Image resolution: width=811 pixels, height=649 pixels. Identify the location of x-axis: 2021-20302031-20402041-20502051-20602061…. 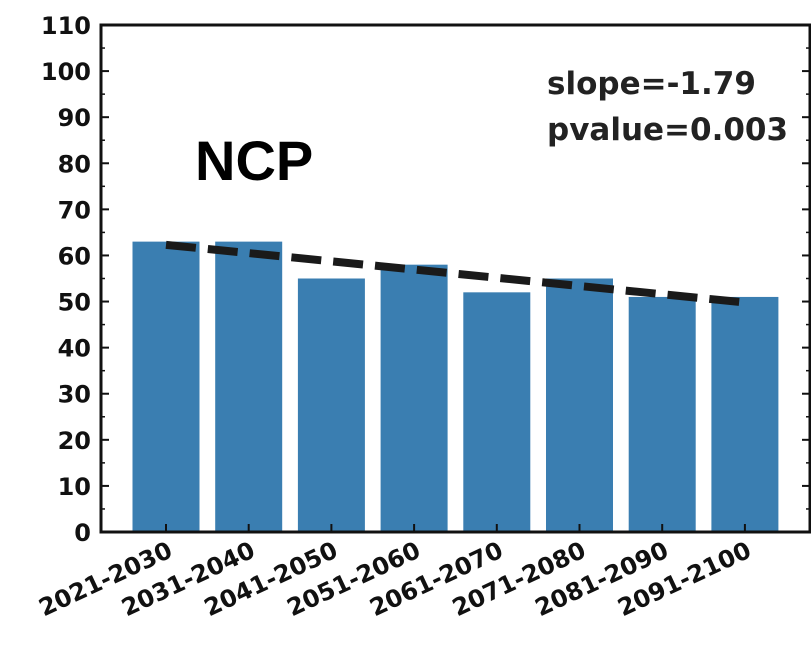
(395, 573).